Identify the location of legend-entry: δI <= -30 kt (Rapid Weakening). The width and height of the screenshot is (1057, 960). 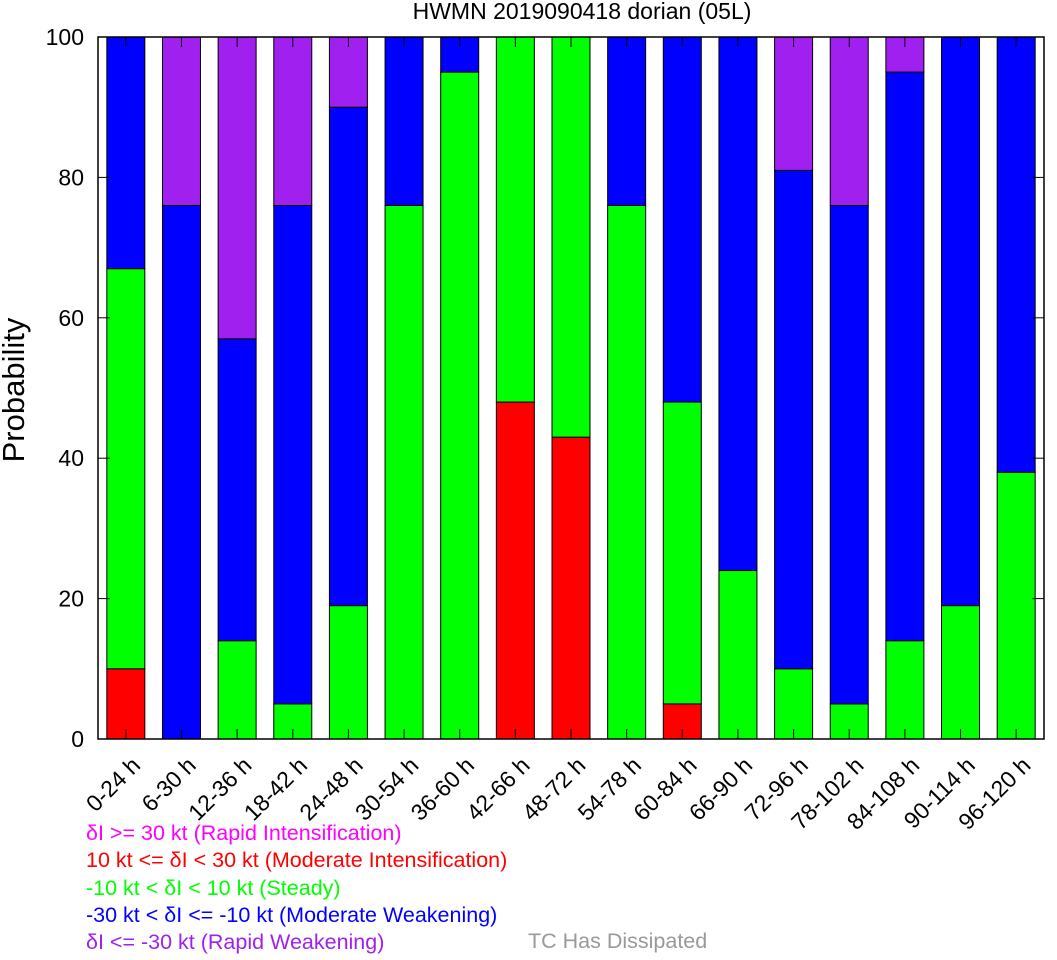
(235, 942).